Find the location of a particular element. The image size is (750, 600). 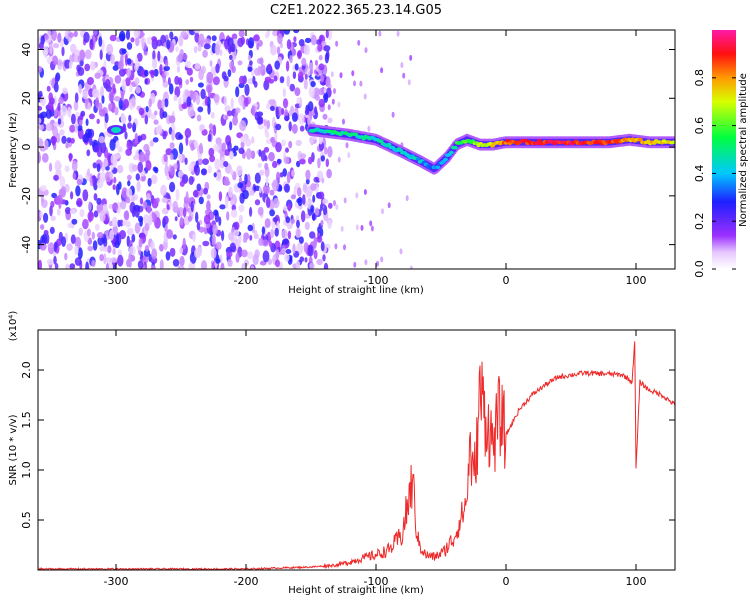

colorbar-label: Normalized spectral amplitude is located at coordinates (743, 150).